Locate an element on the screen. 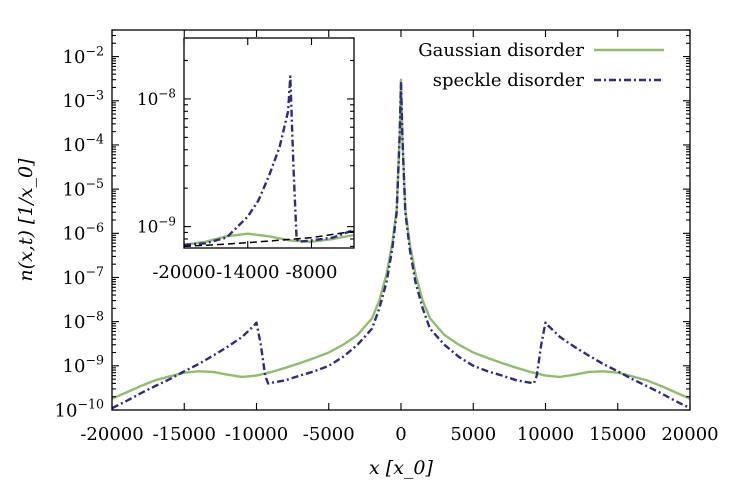  legend-label-gaussian: Gaussian disorder is located at coordinates (501, 50).